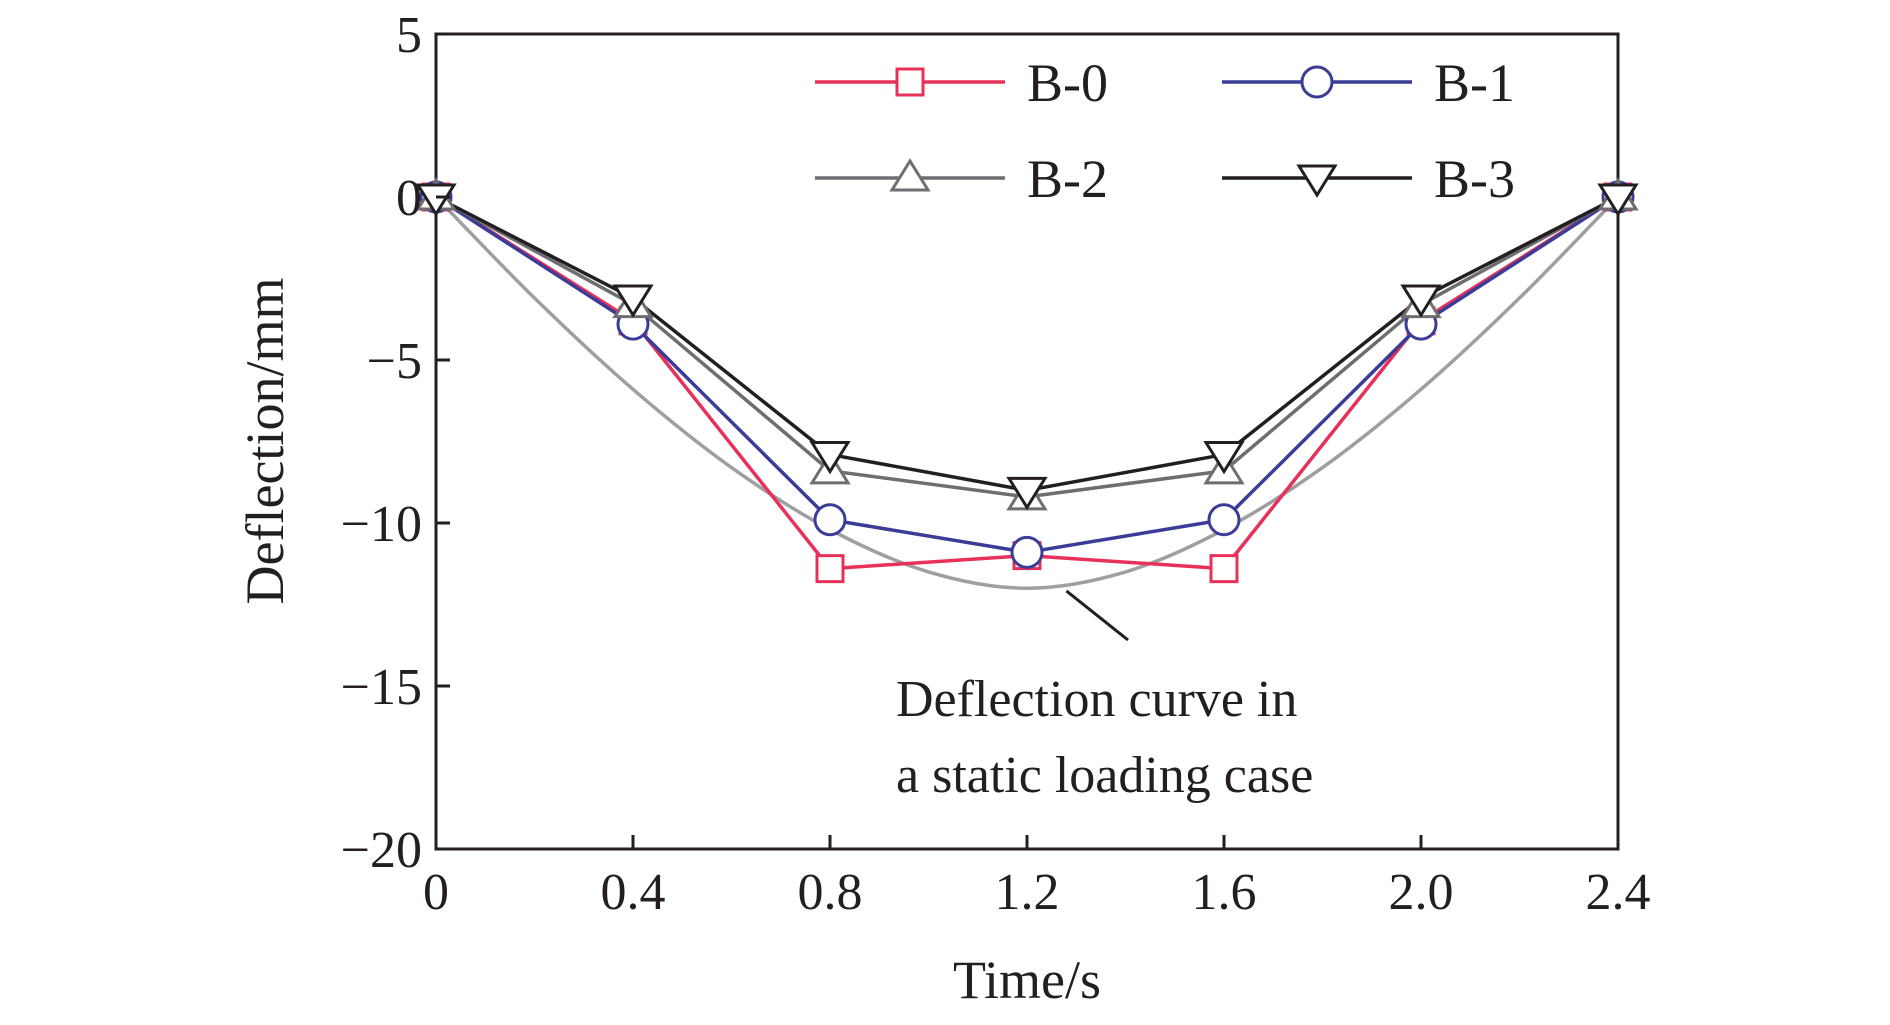 This screenshot has width=1890, height=1025. I want to click on x-axis-title: Time/s, so click(1027, 980).